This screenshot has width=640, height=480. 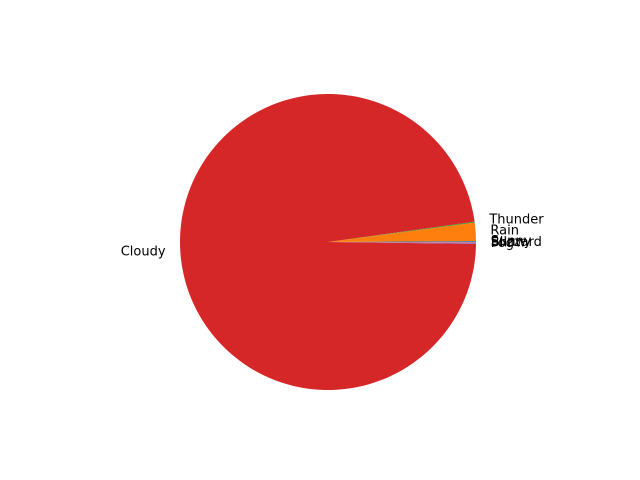 What do you see at coordinates (504, 230) in the screenshot?
I see `pie-label-rain: Rain` at bounding box center [504, 230].